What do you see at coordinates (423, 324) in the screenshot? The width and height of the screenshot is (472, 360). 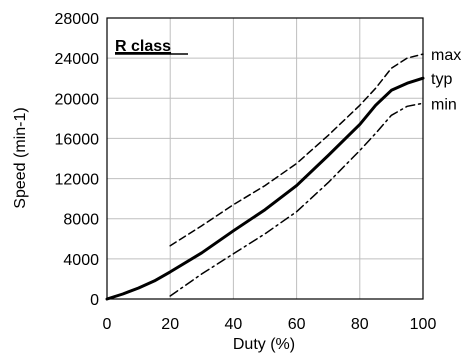 I see `x-tick-label: 100` at bounding box center [423, 324].